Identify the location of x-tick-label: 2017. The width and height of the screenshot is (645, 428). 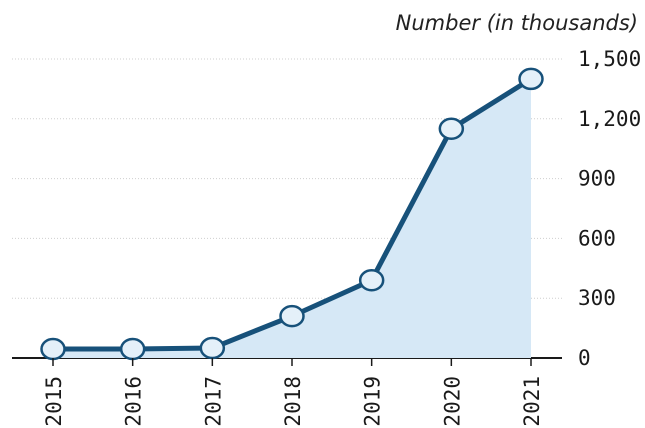
(213, 401).